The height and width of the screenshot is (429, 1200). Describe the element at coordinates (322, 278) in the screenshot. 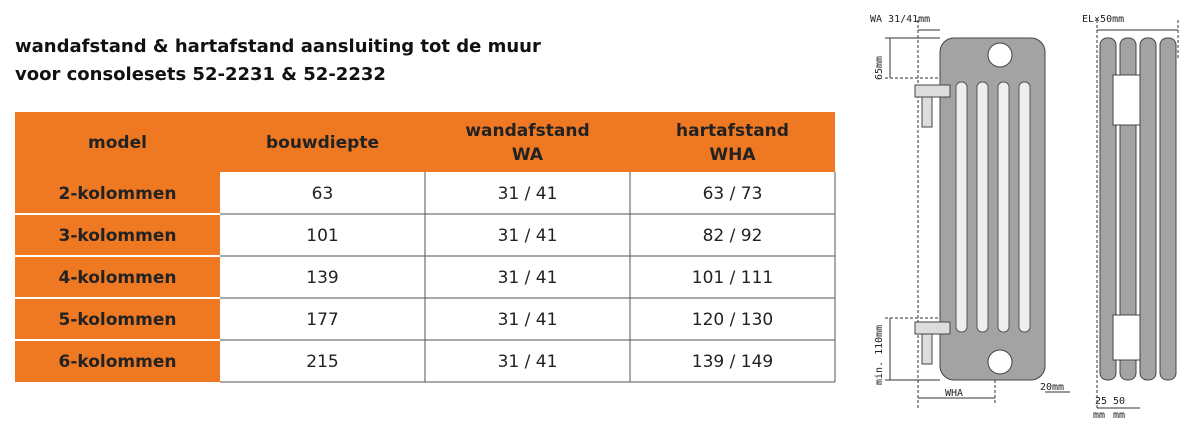

I see `table-cell: 139` at that location.